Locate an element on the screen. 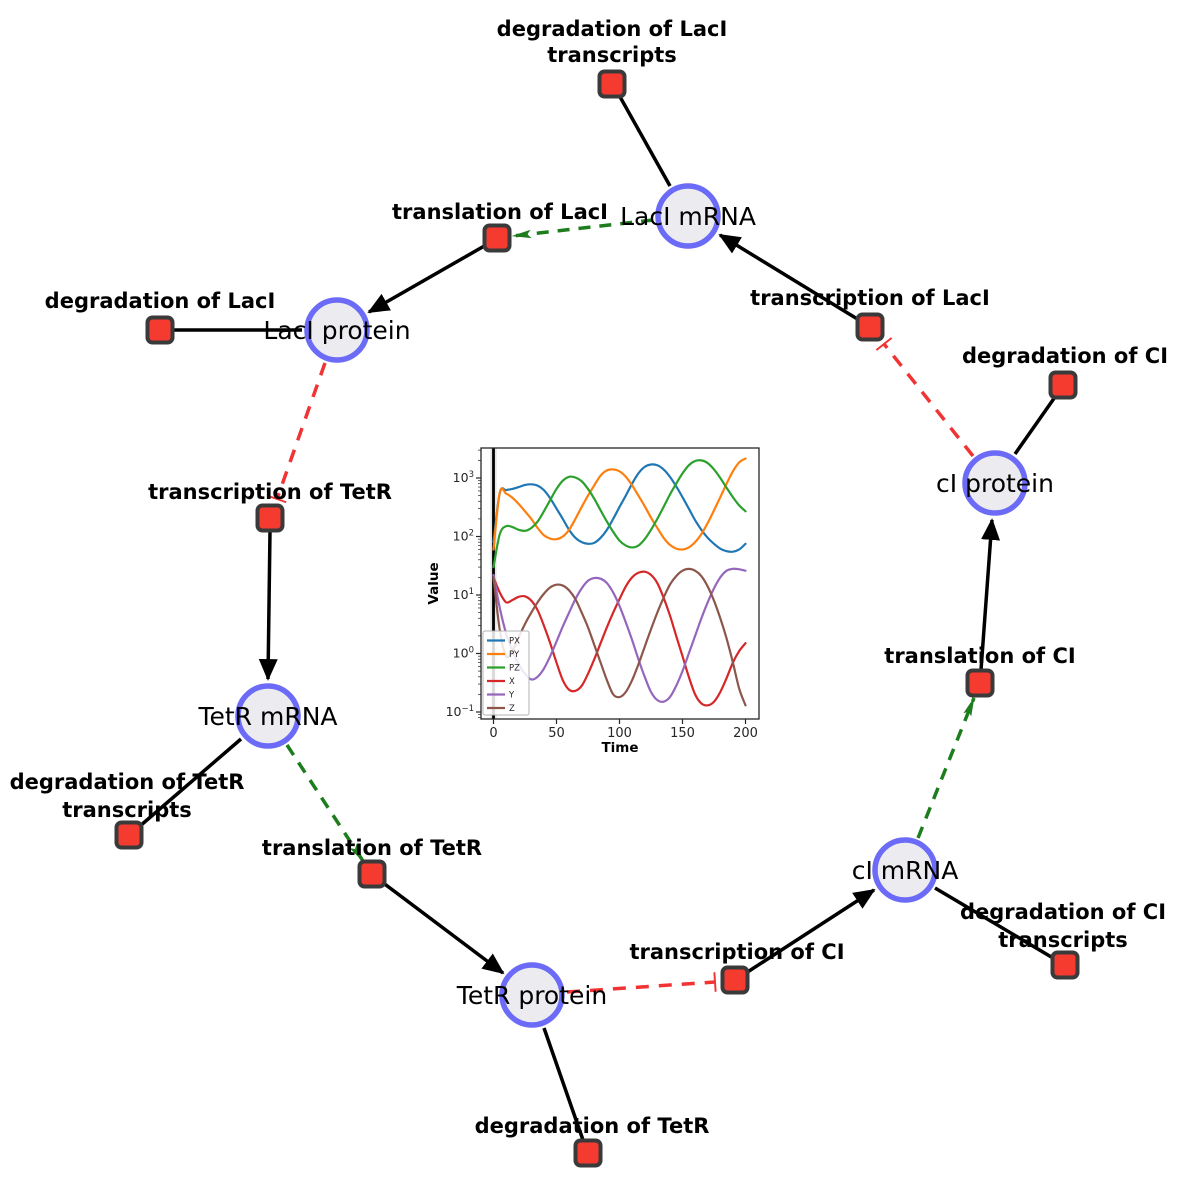  x-tick-label: 50 is located at coordinates (556, 733).